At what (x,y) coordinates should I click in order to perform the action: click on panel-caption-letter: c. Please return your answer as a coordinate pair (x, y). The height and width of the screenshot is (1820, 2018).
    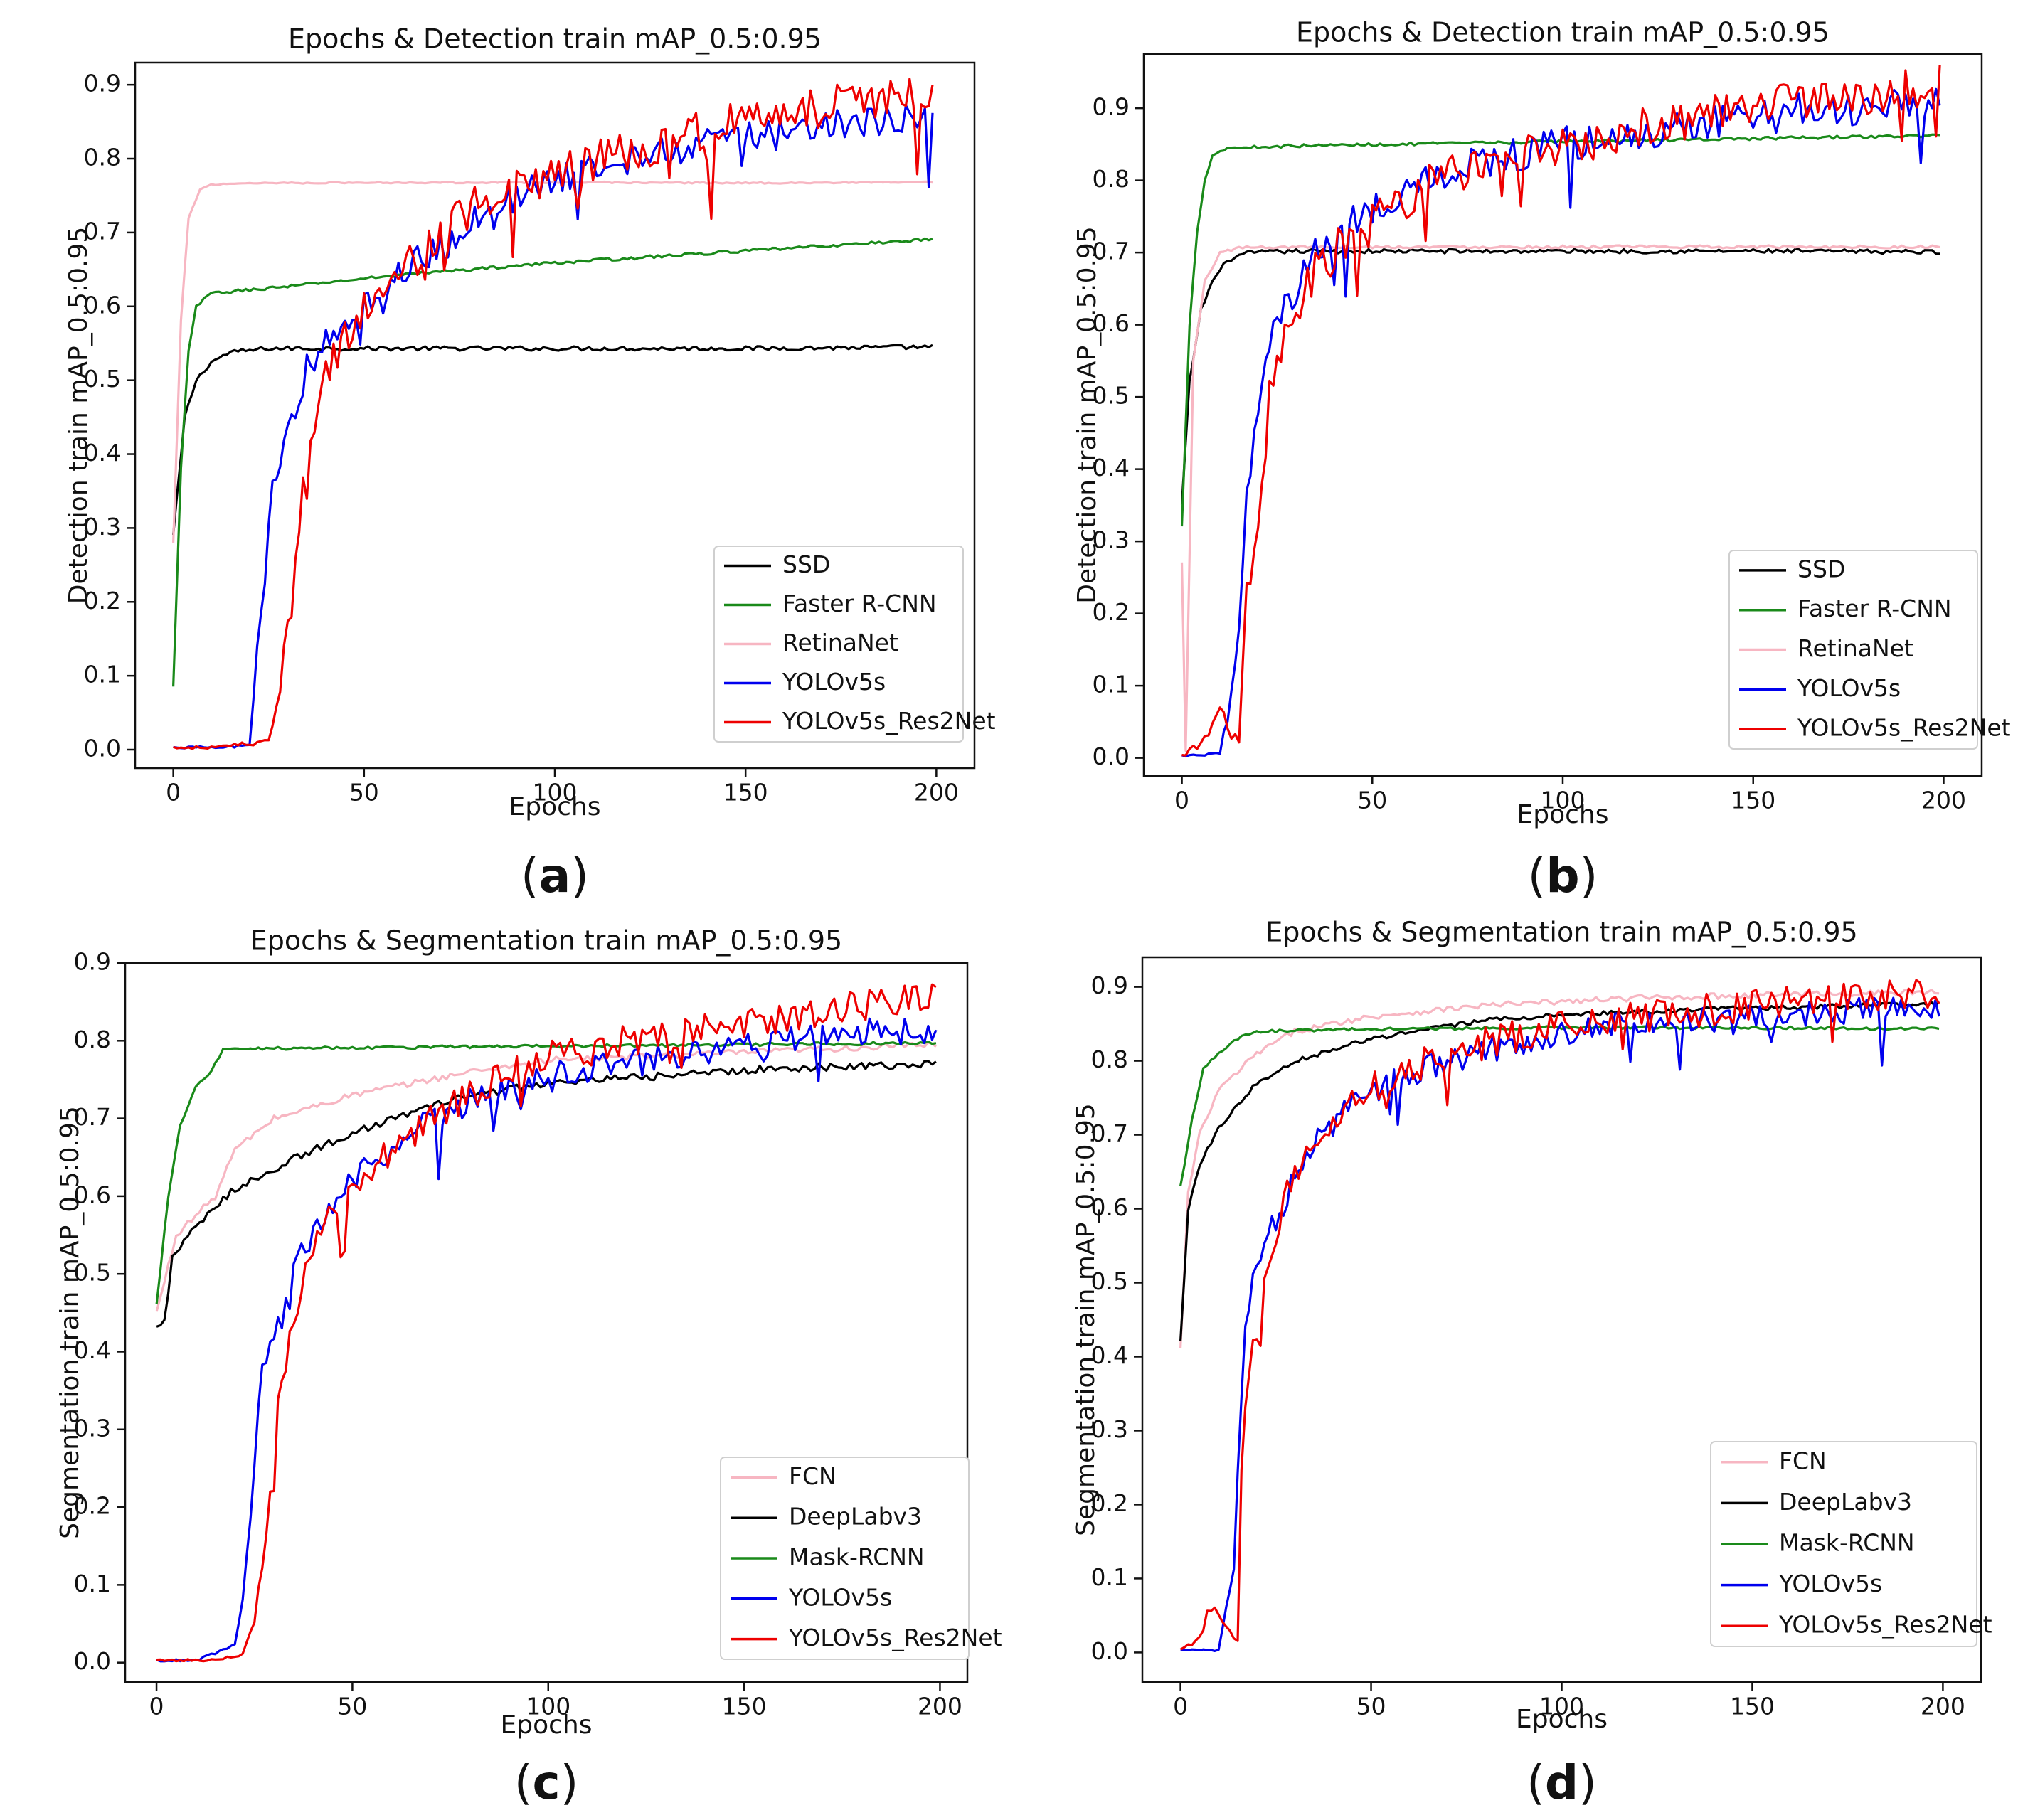
    Looking at the image, I should click on (546, 1782).